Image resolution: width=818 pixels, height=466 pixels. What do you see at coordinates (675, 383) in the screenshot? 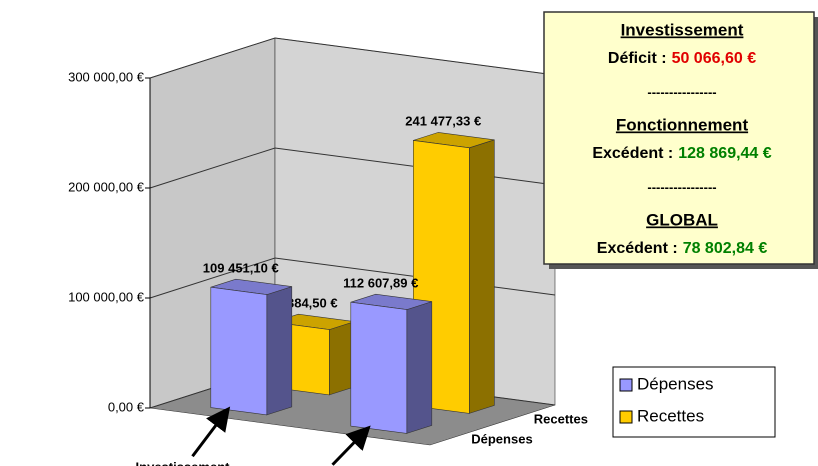
I see `legend-label: Dépenses` at bounding box center [675, 383].